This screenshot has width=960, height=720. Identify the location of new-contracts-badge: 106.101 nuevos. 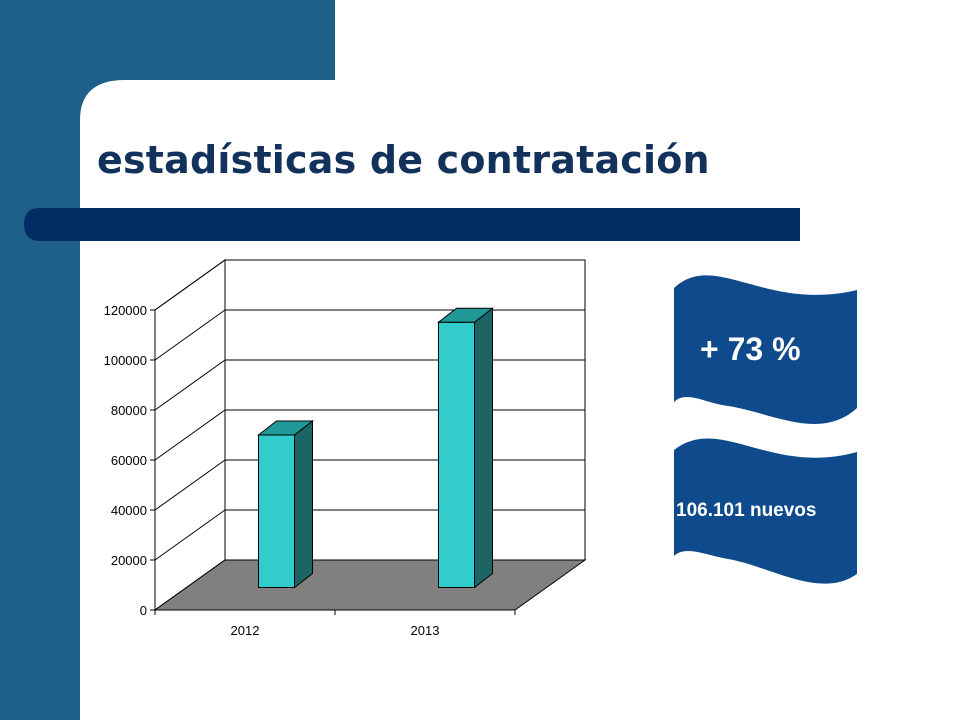
(765, 510).